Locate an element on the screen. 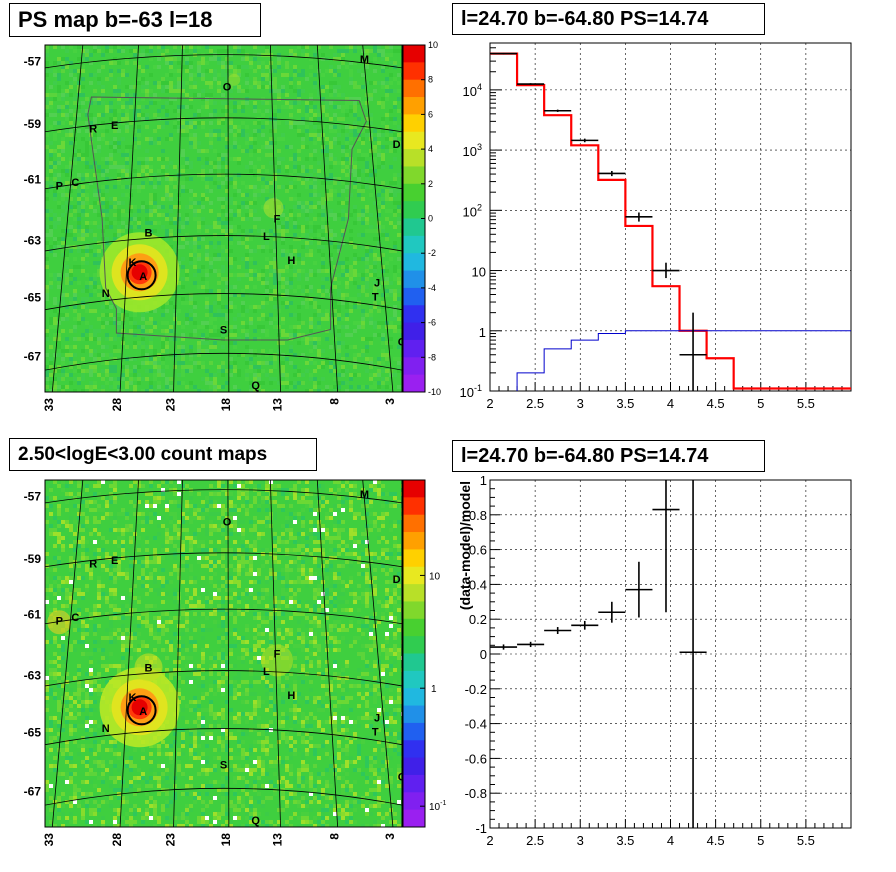 This screenshot has height=872, width=896. colorbar-tick-label: 2 is located at coordinates (430, 184).